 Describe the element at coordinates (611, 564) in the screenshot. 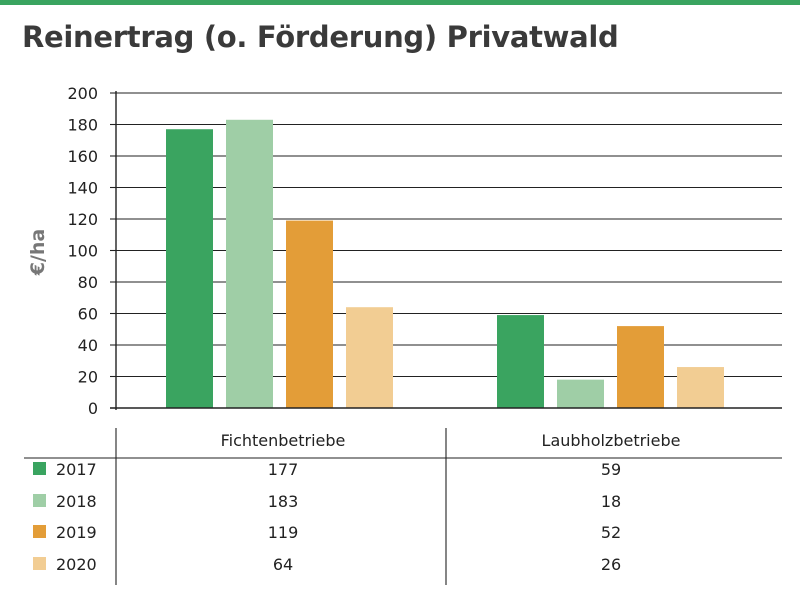

I see `table-cell-2020-laubholzbetriebe: 26` at that location.